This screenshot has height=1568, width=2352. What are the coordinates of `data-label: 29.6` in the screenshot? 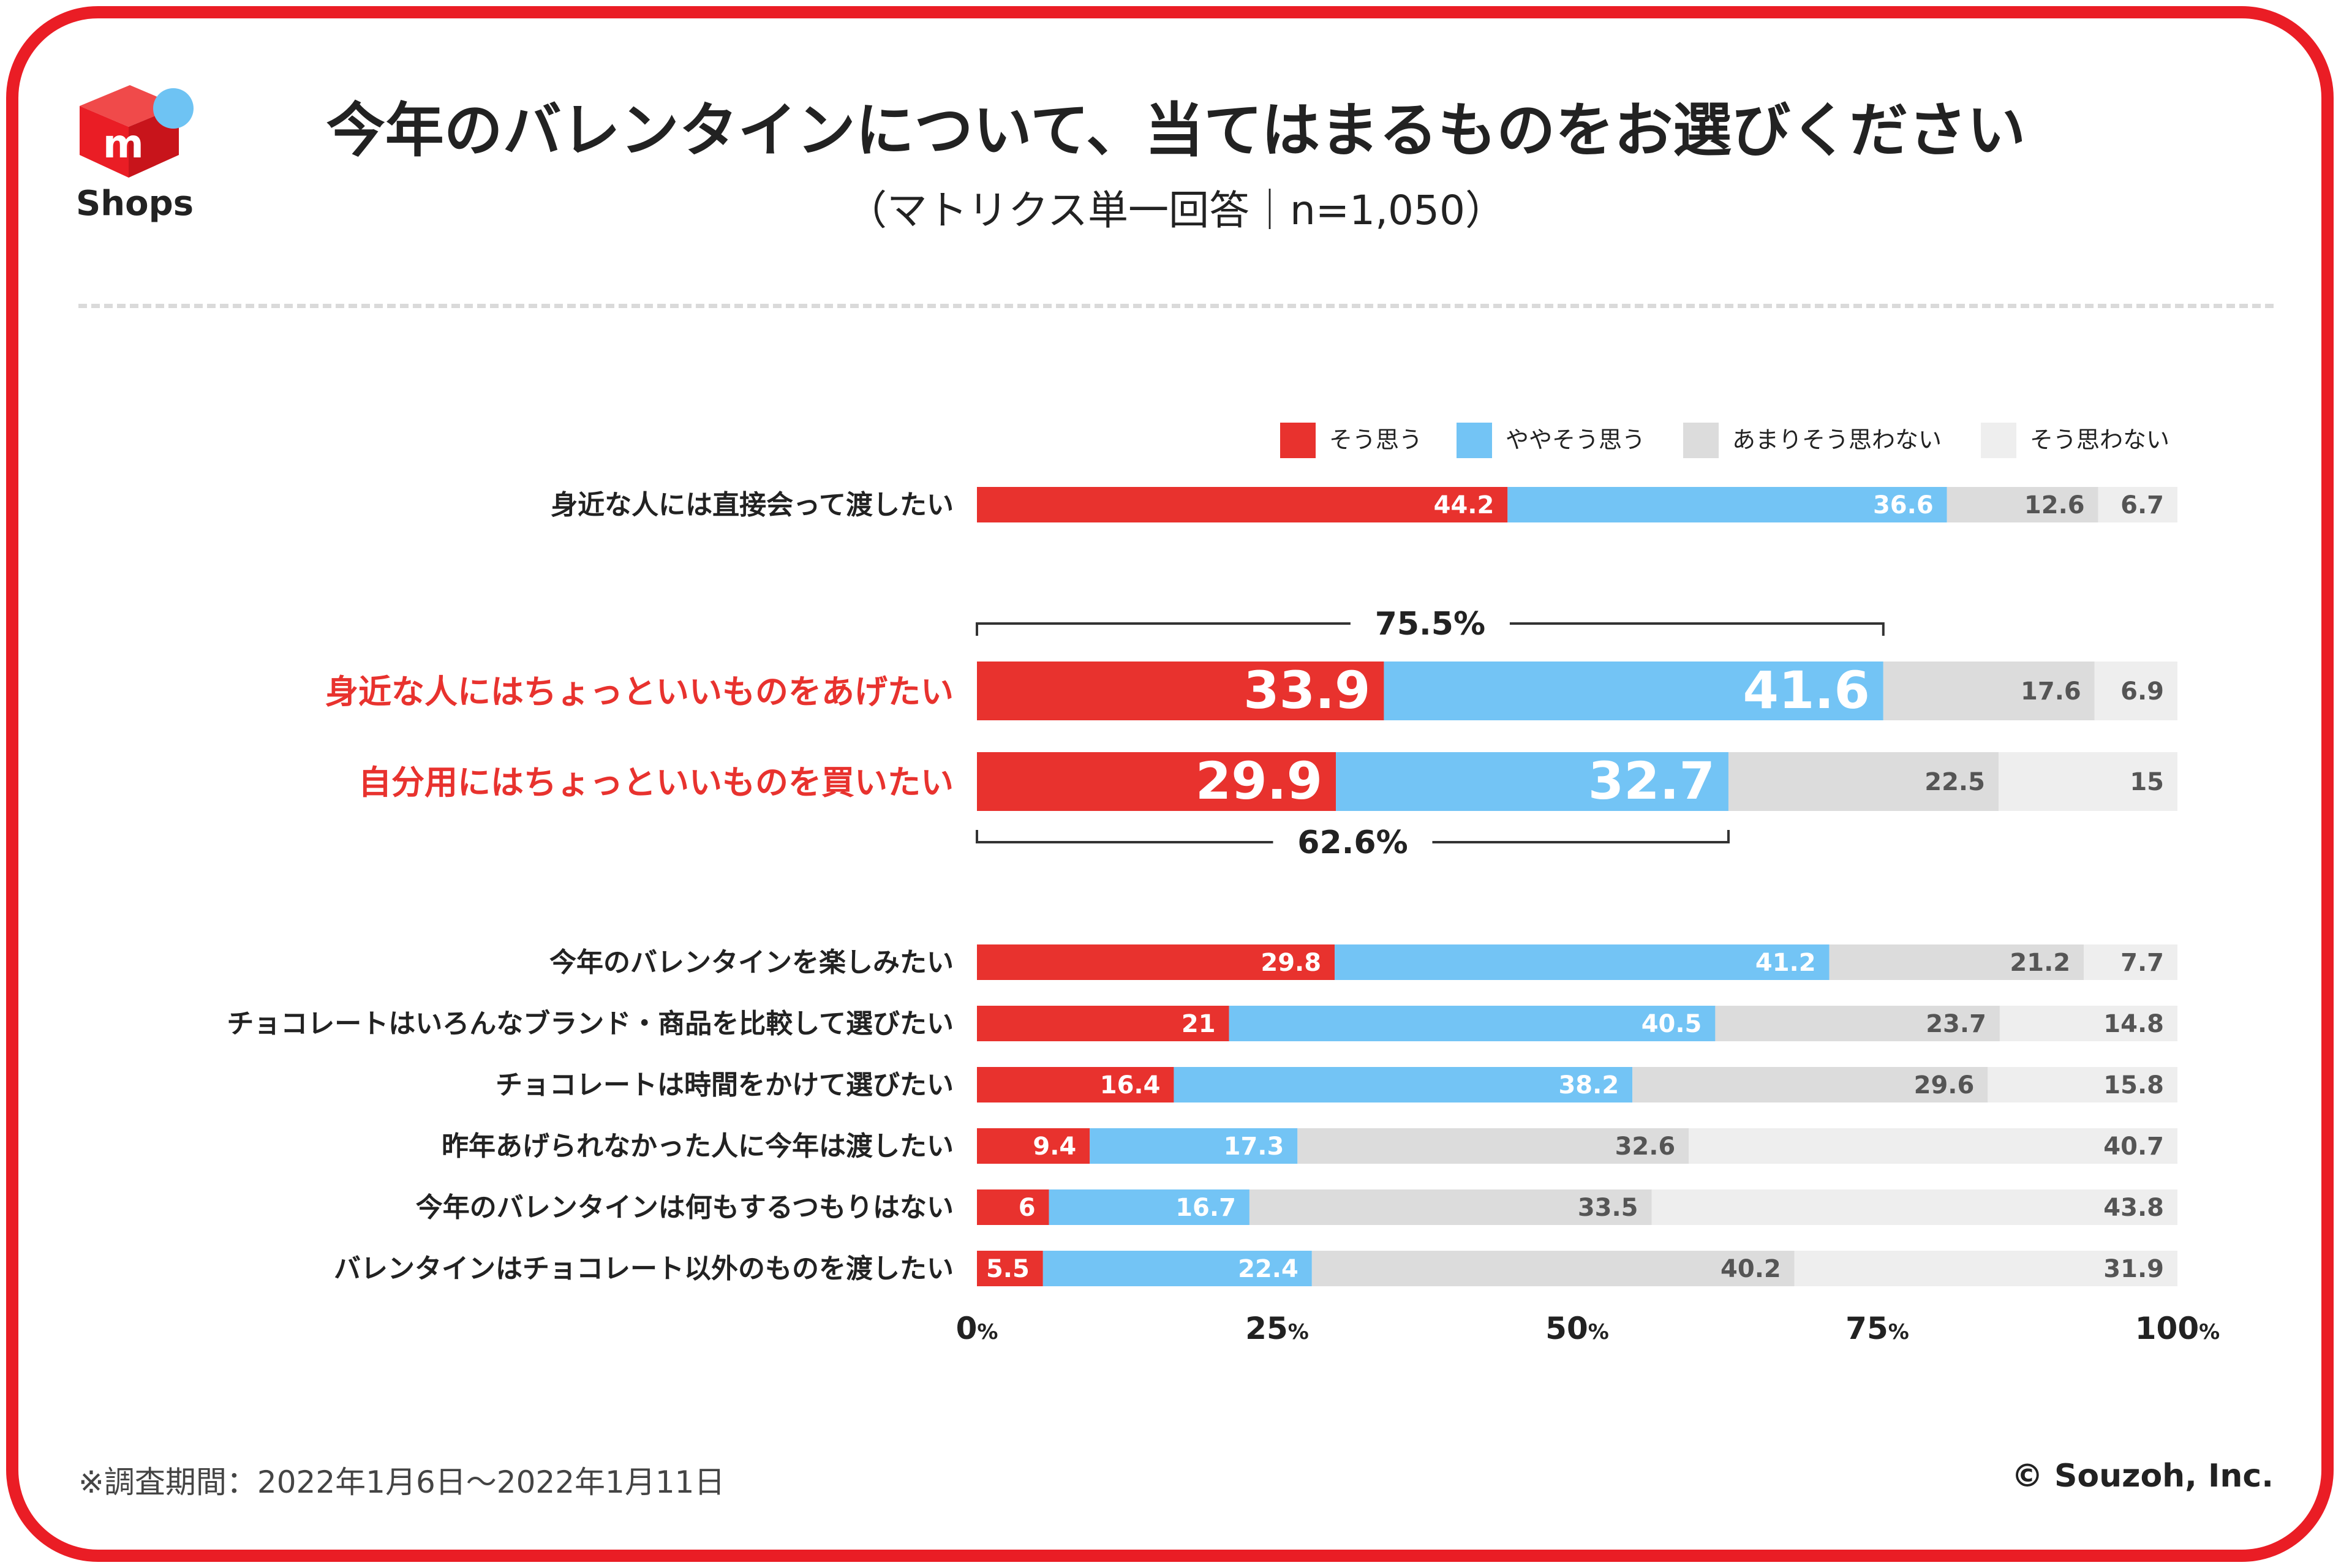 It's located at (1945, 1085).